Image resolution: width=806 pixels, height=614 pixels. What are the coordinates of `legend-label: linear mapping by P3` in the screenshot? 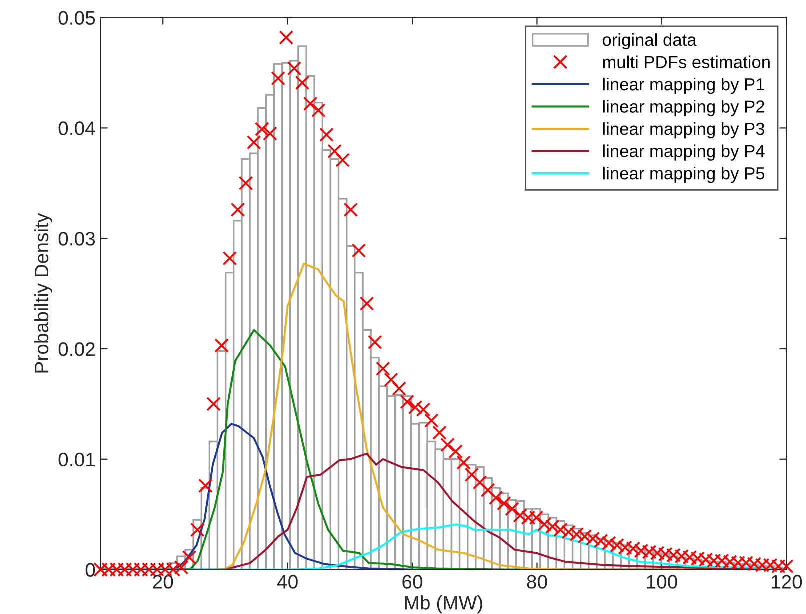 It's located at (684, 130).